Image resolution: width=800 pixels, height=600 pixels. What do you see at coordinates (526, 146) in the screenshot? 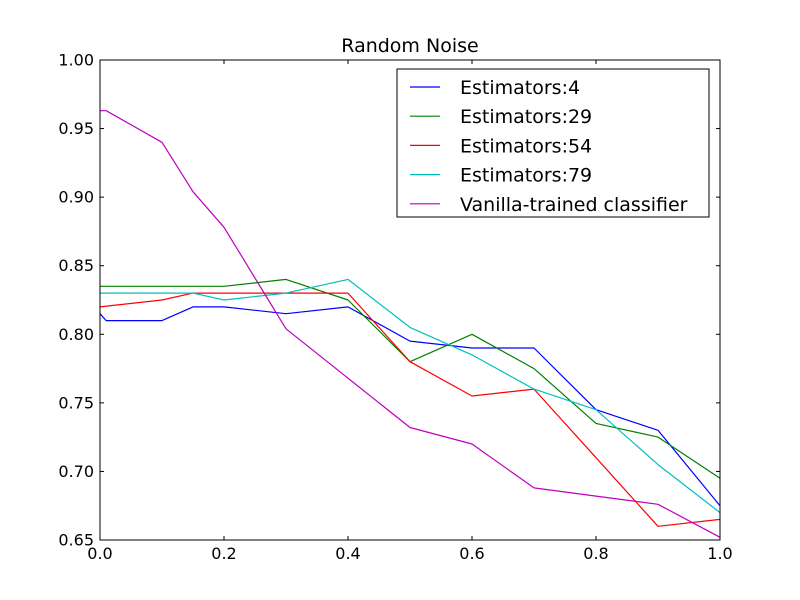
I see `legend-label-3: Estimators:54` at bounding box center [526, 146].